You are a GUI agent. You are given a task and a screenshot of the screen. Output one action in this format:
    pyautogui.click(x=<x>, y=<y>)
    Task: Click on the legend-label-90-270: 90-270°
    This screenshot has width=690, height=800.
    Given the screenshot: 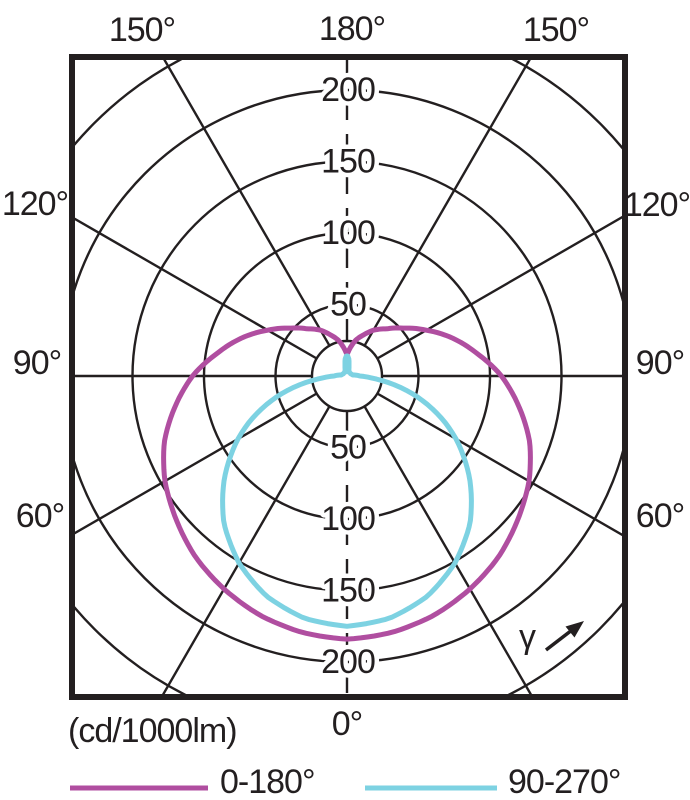 What is the action you would take?
    pyautogui.click(x=564, y=781)
    